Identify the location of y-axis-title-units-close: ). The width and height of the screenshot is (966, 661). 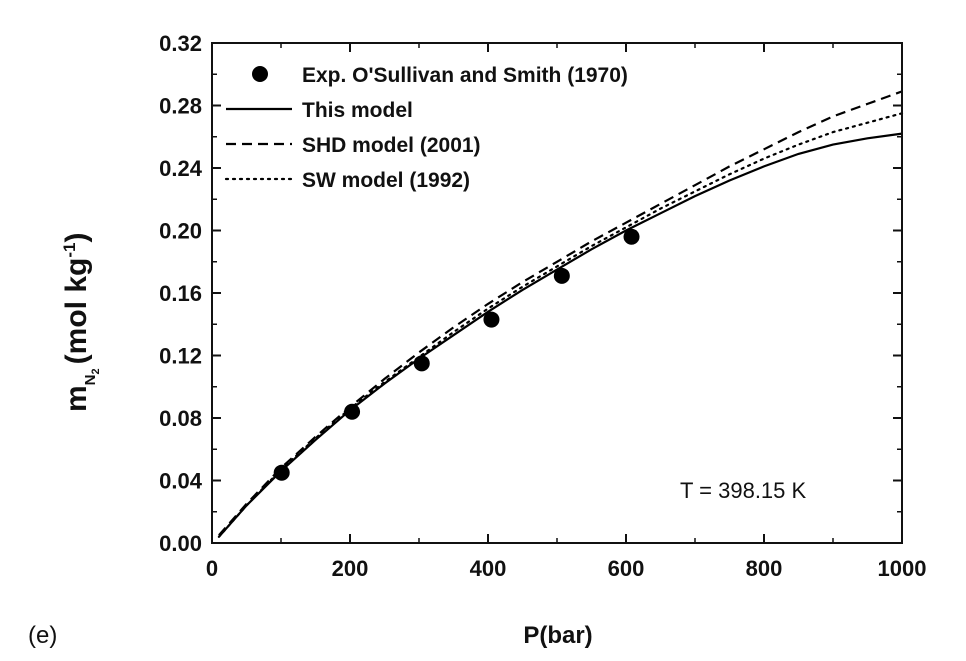
(76, 238).